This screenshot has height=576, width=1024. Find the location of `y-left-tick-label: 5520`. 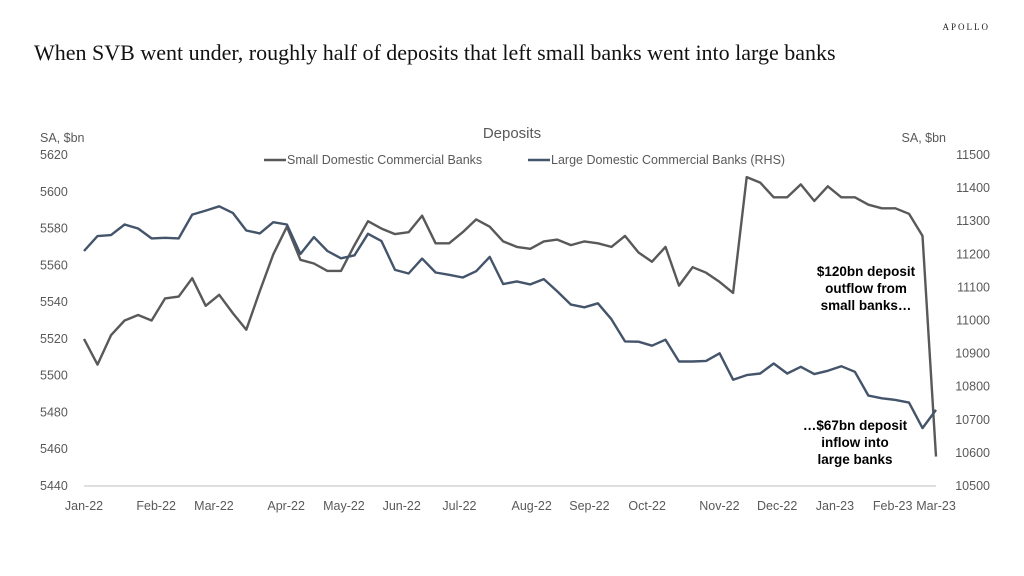

y-left-tick-label: 5520 is located at coordinates (54, 339).